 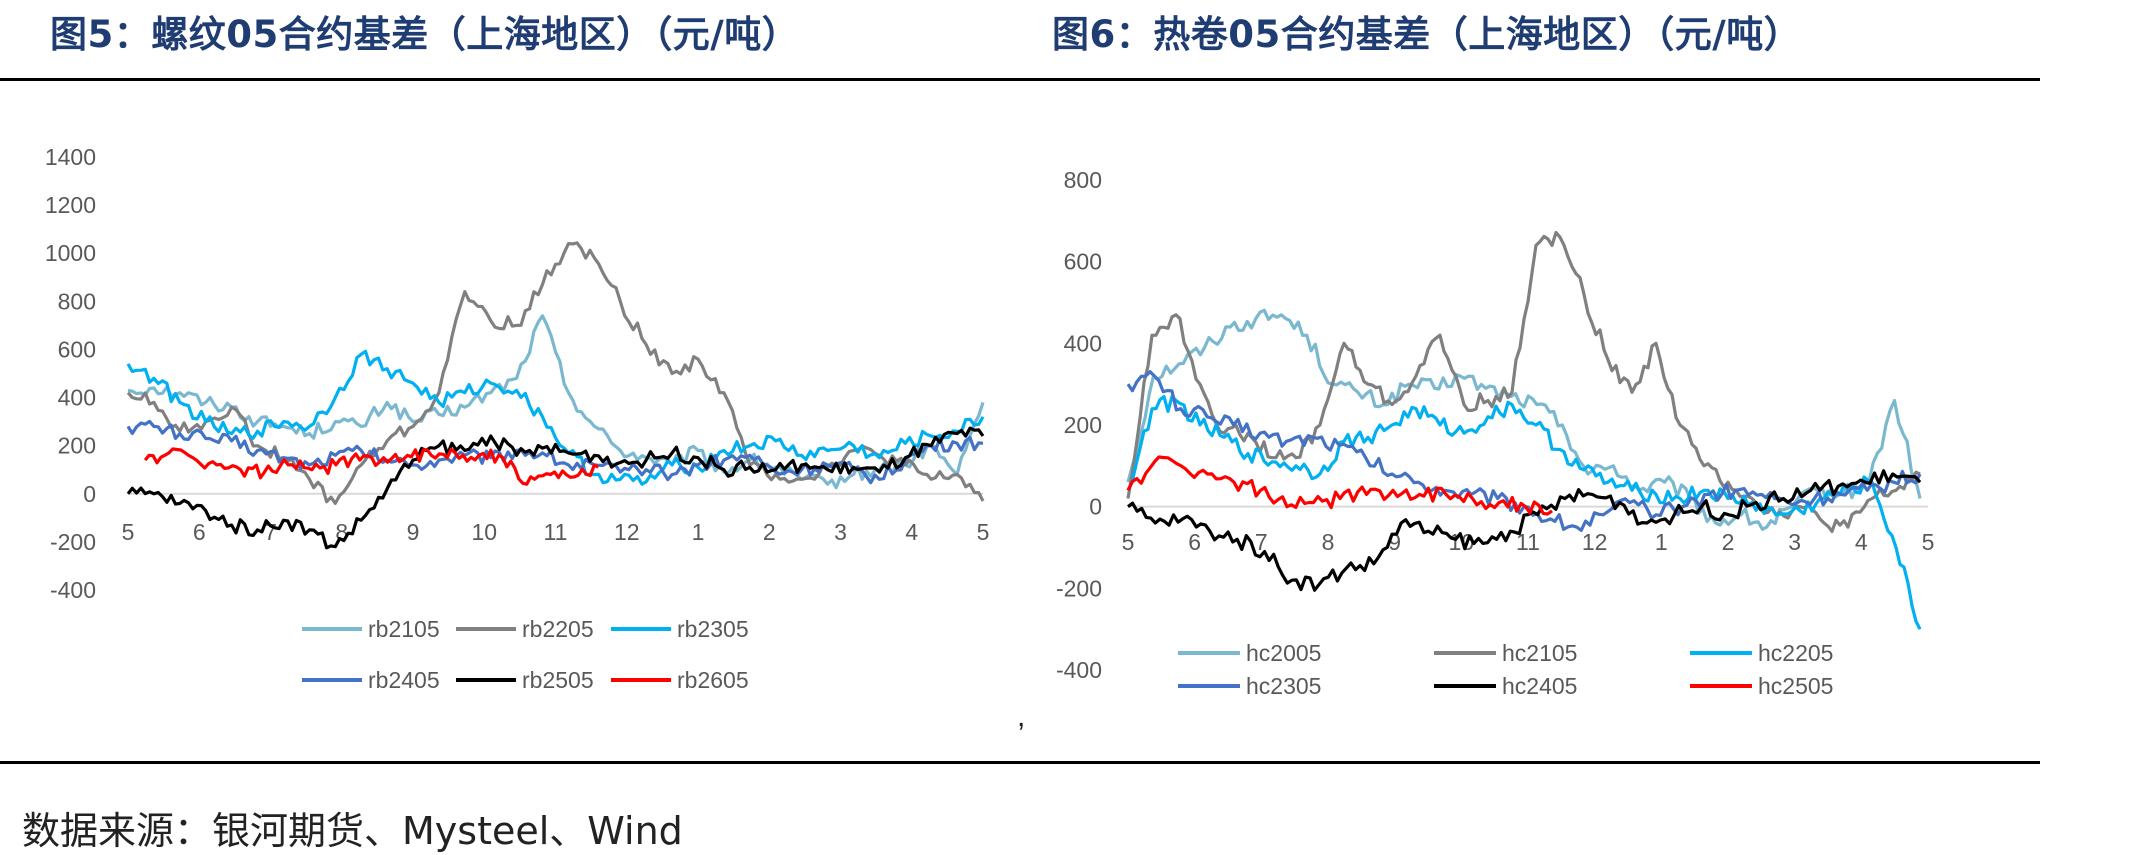 What do you see at coordinates (558, 629) in the screenshot?
I see `legend-label-rb2205: rb2205` at bounding box center [558, 629].